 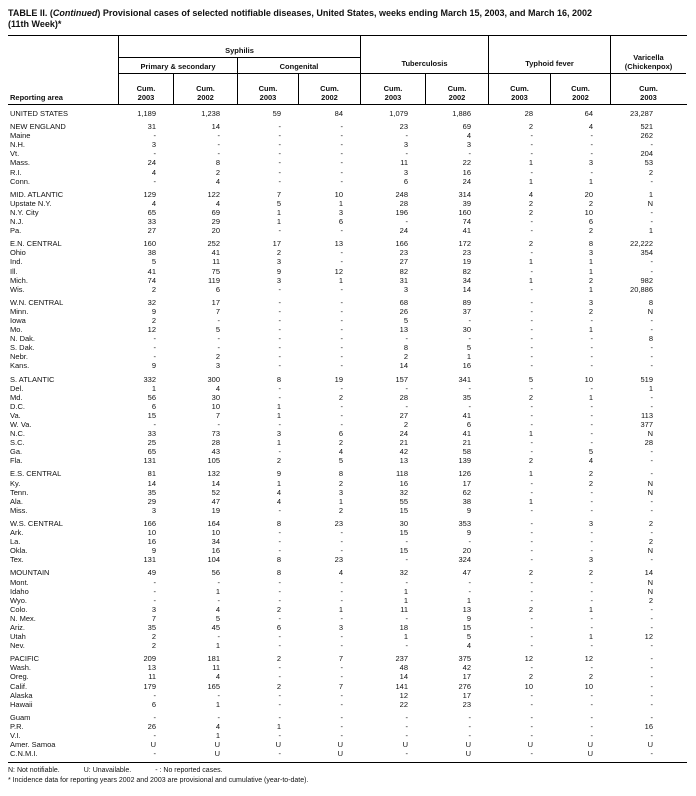 What do you see at coordinates (278, 523) in the screenshot?
I see `value-cell: 8` at bounding box center [278, 523].